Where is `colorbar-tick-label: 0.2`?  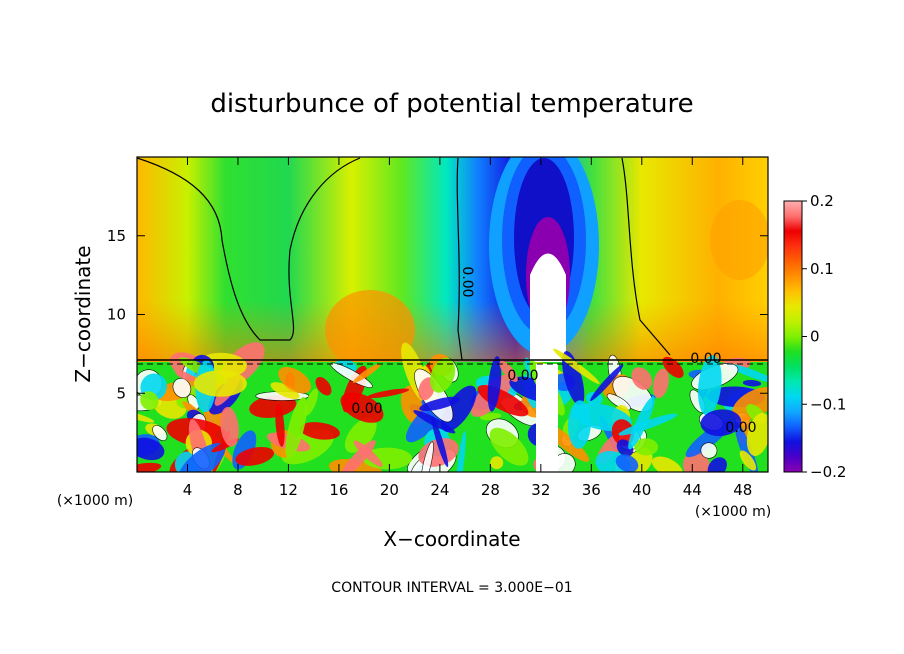
colorbar-tick-label: 0.2 is located at coordinates (822, 201).